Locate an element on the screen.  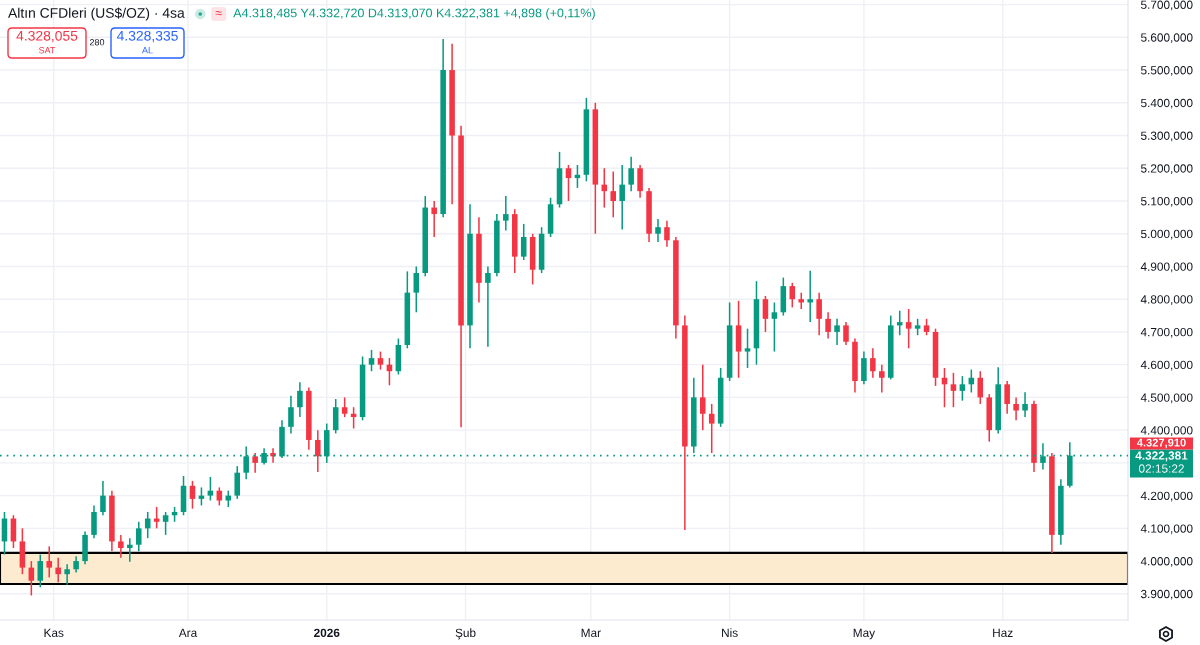
y-tick-label: 5.700,000 is located at coordinates (1166, 5).